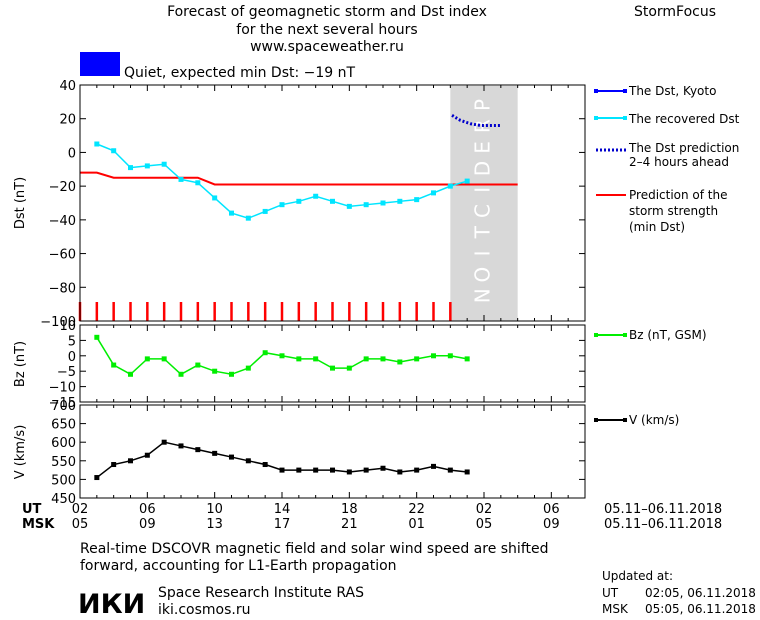 This screenshot has width=760, height=620. I want to click on iki-logo: ИКИ, so click(111, 604).